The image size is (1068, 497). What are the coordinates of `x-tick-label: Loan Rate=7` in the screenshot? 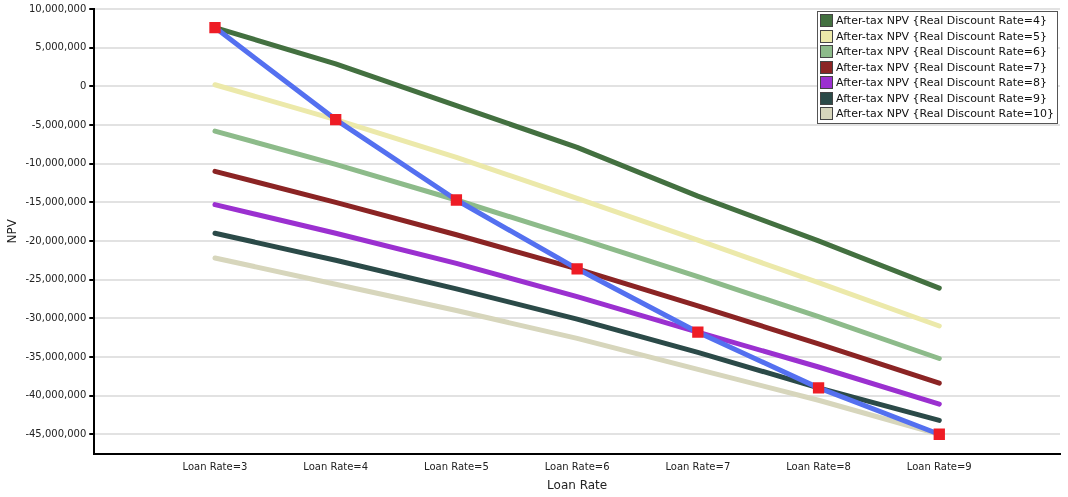 It's located at (698, 467).